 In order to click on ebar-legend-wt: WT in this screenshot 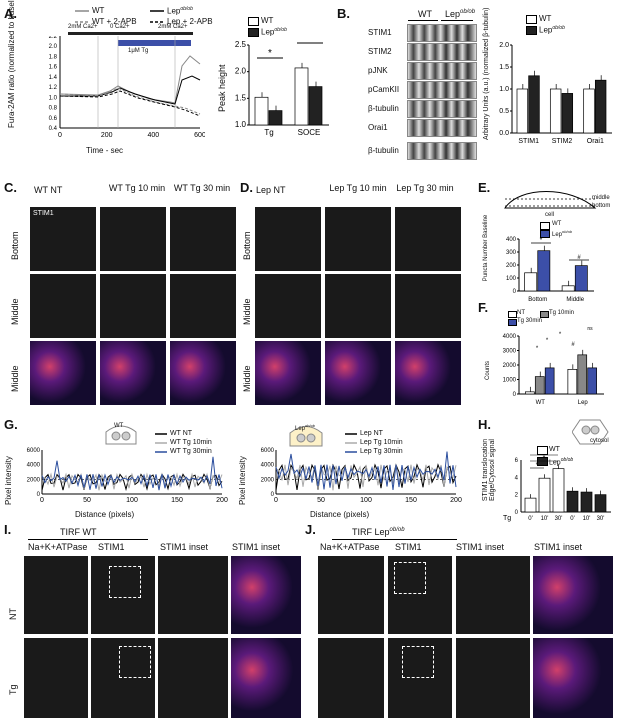, I will do `click(557, 224)`.